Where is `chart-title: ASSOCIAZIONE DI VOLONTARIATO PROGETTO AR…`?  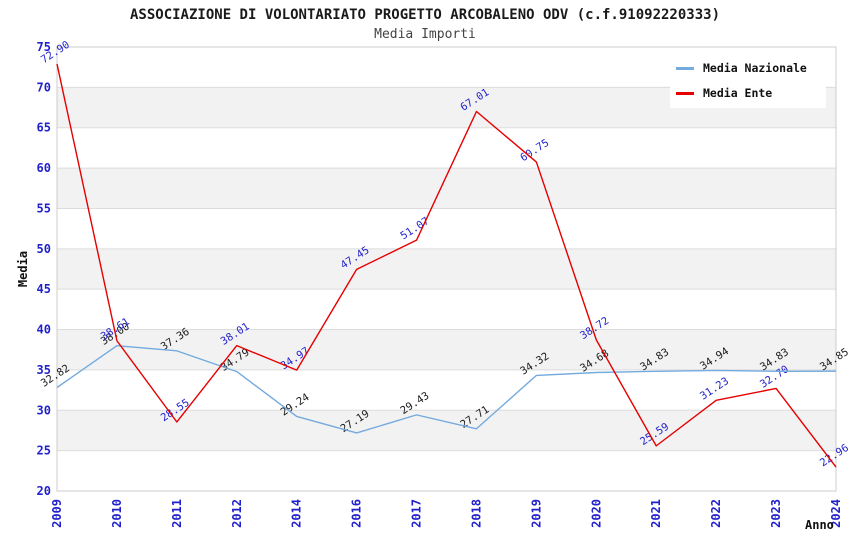
chart-title: ASSOCIAZIONE DI VOLONTARIATO PROGETTO AR… is located at coordinates (424, 15).